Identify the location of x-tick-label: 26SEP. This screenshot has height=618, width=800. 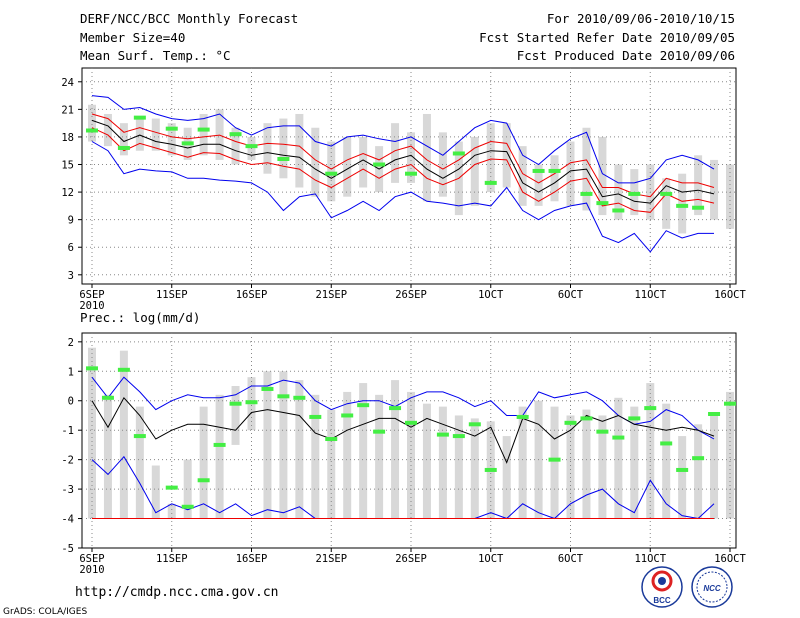
(411, 295).